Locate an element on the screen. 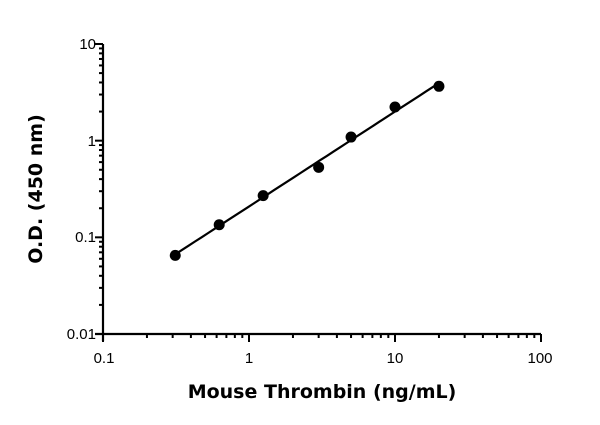 This screenshot has height=425, width=600. x-tick-label: 10 is located at coordinates (395, 358).